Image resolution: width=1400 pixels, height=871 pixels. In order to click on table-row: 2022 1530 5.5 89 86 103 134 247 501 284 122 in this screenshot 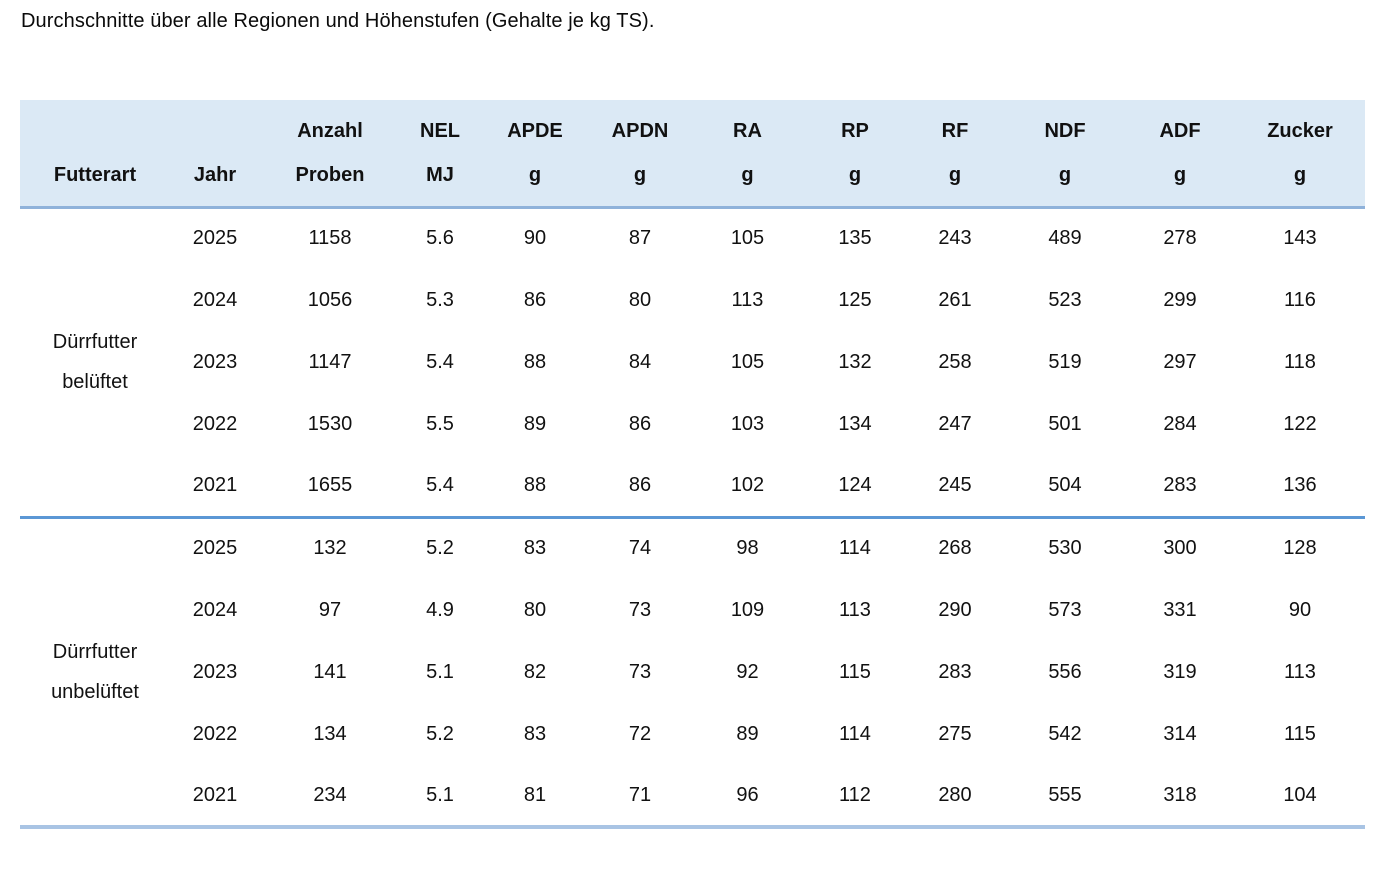, I will do `click(692, 424)`.